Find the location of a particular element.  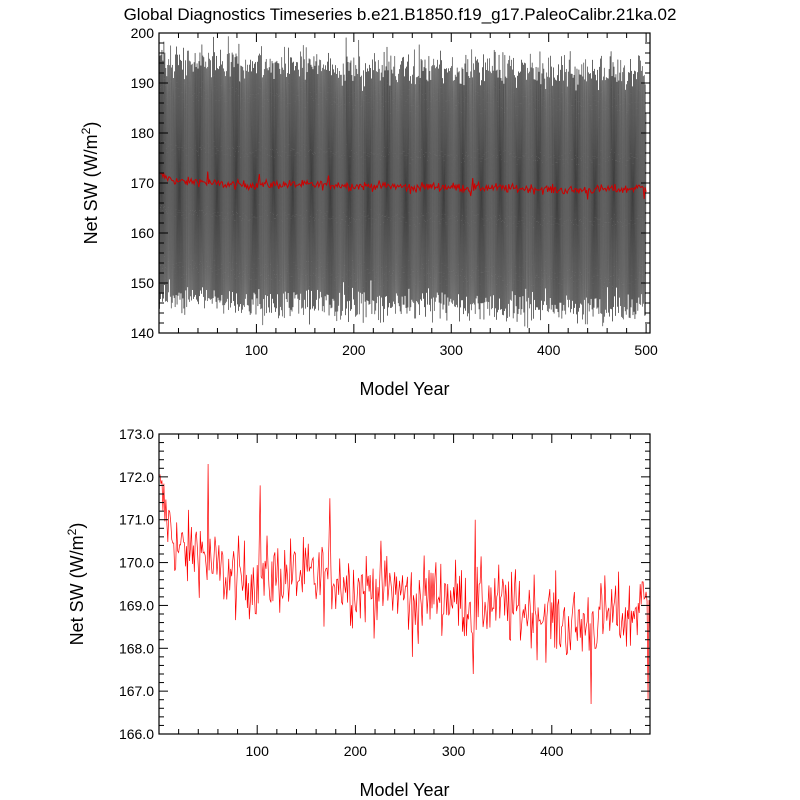

series-annual-mean-line is located at coordinates (403, 185).